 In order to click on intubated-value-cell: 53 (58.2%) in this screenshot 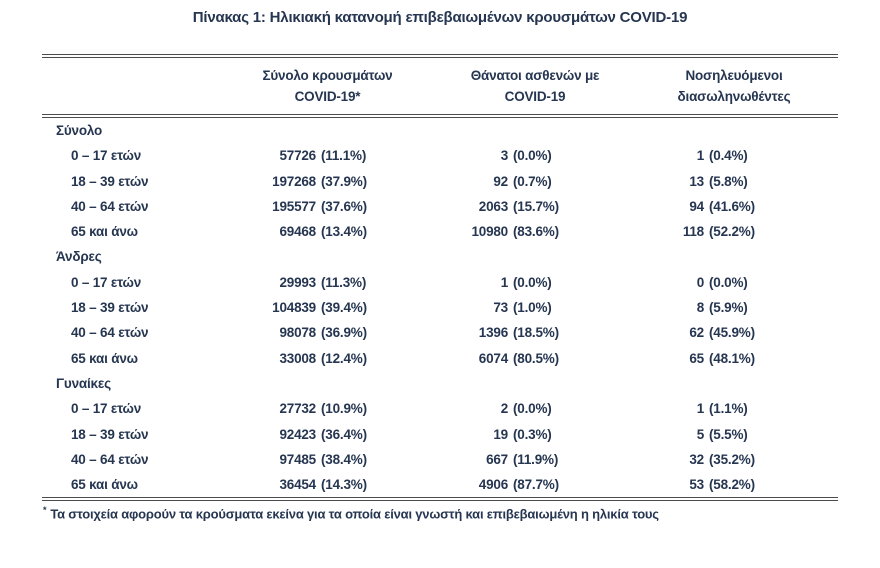, I will do `click(734, 485)`.